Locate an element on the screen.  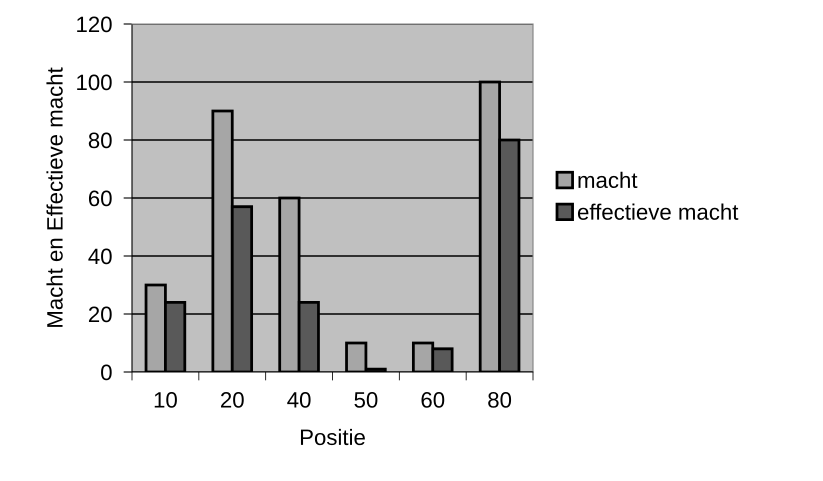
y-tick-label: 40 is located at coordinates (100, 256).